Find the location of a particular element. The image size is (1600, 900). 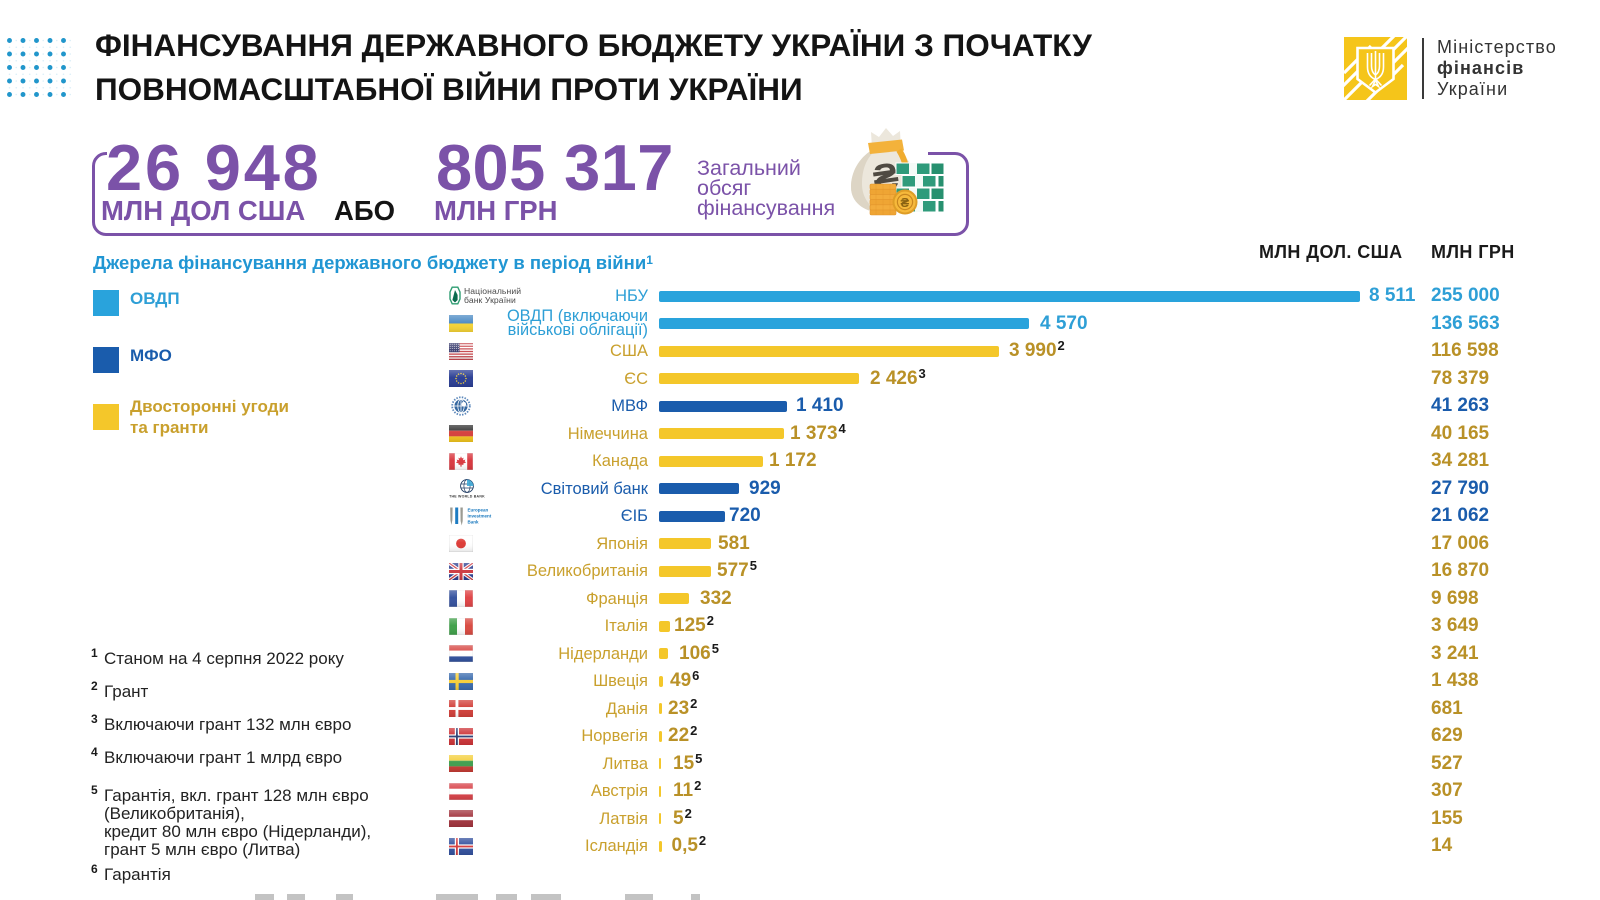

svg-text: European is located at coordinates (478, 509).